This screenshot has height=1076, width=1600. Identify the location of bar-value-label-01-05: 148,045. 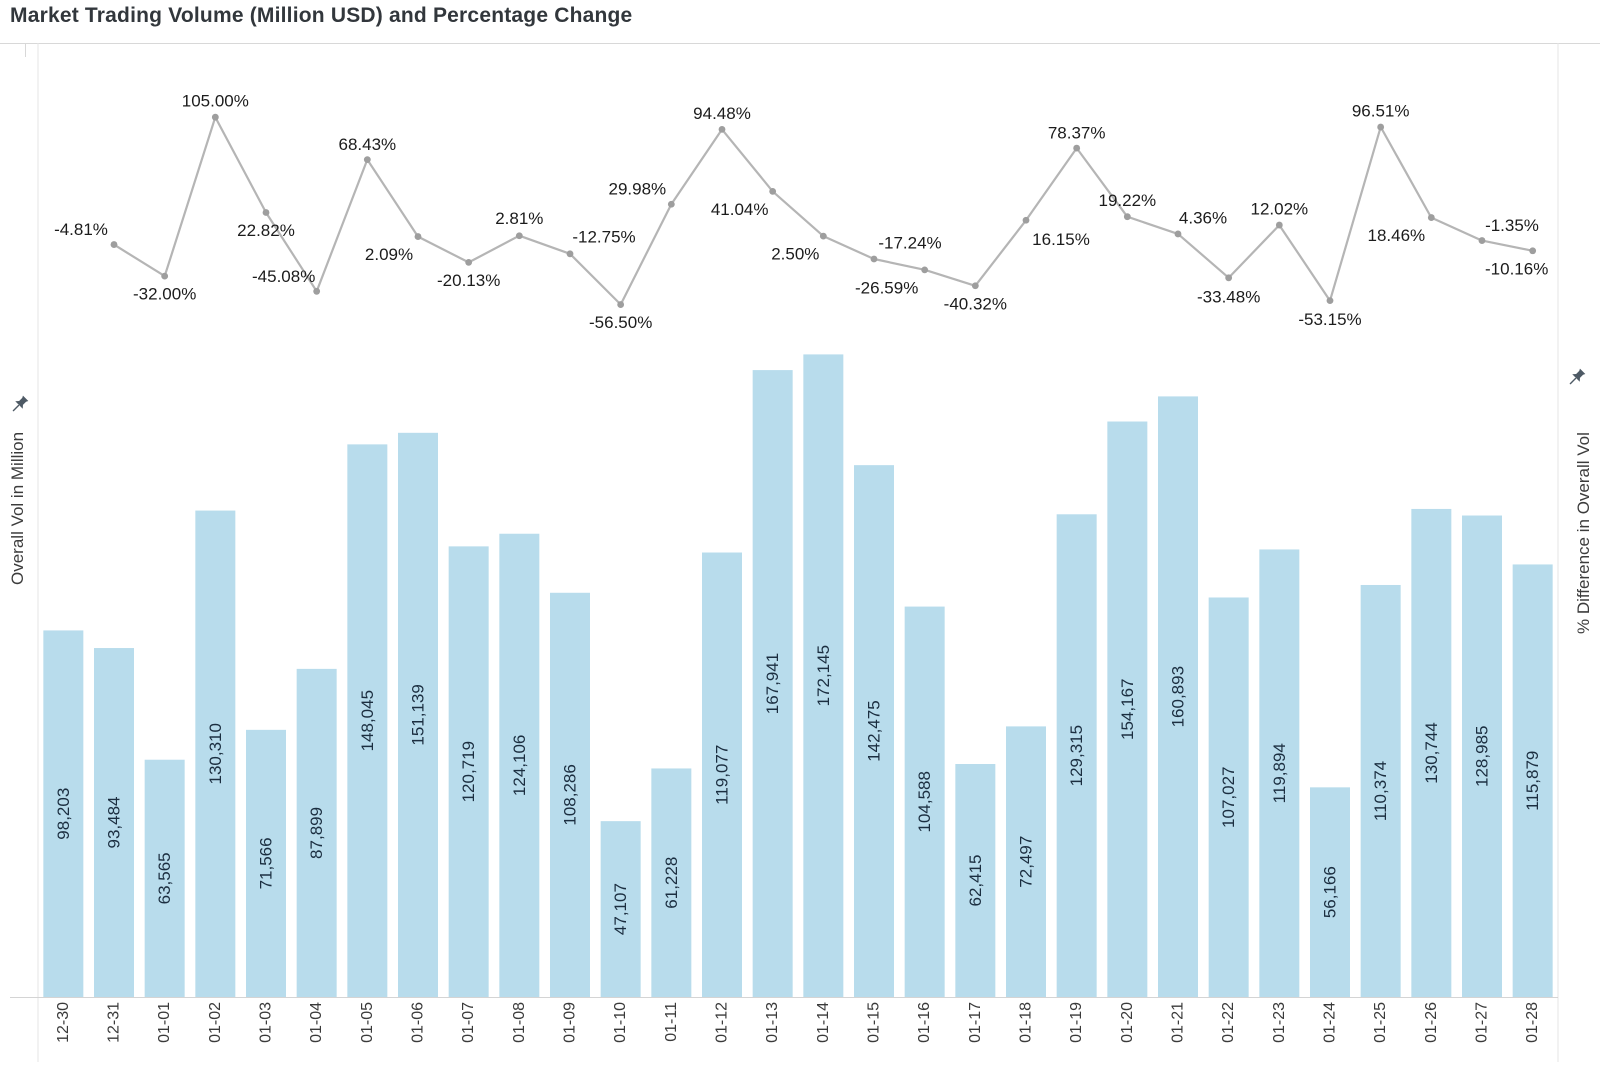
(367, 720).